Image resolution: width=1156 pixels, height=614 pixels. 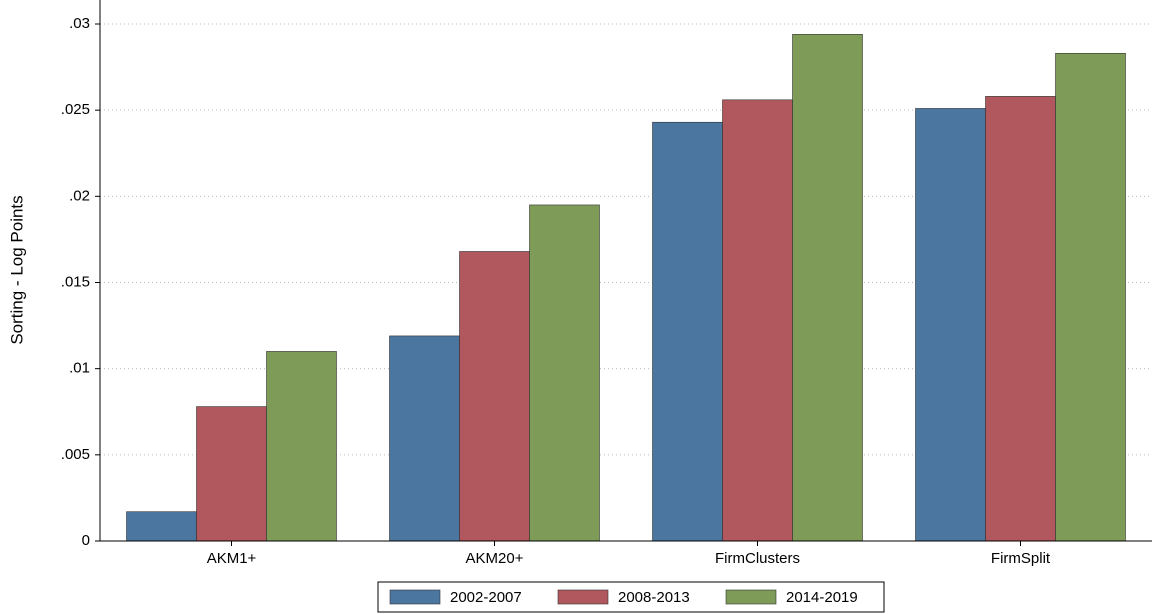 What do you see at coordinates (75, 109) in the screenshot?
I see `y-tick-label: .025` at bounding box center [75, 109].